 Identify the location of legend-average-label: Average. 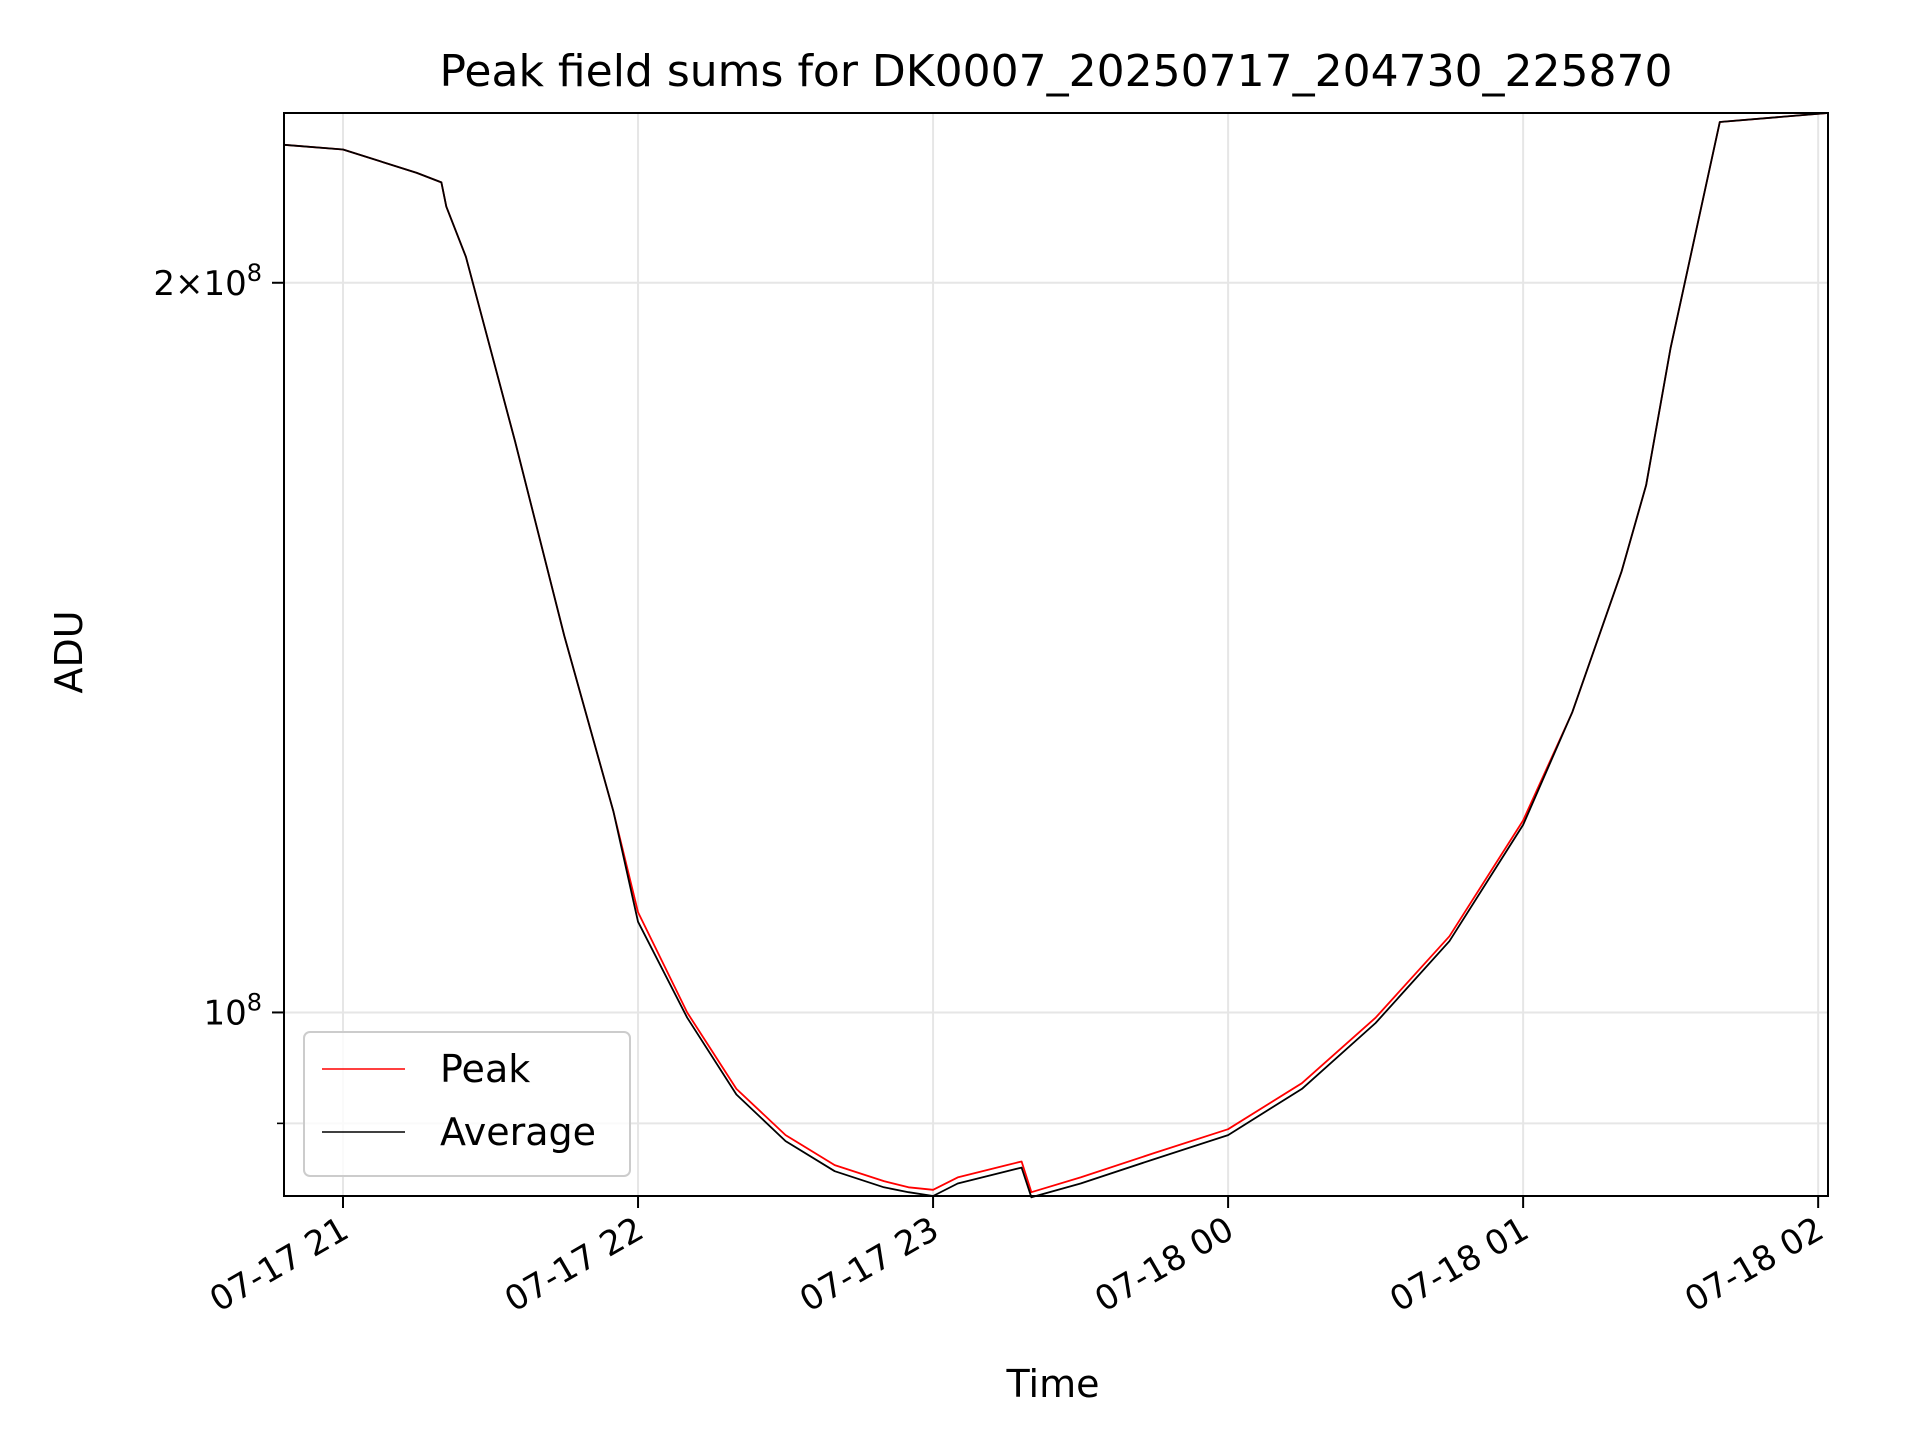
(518, 1132).